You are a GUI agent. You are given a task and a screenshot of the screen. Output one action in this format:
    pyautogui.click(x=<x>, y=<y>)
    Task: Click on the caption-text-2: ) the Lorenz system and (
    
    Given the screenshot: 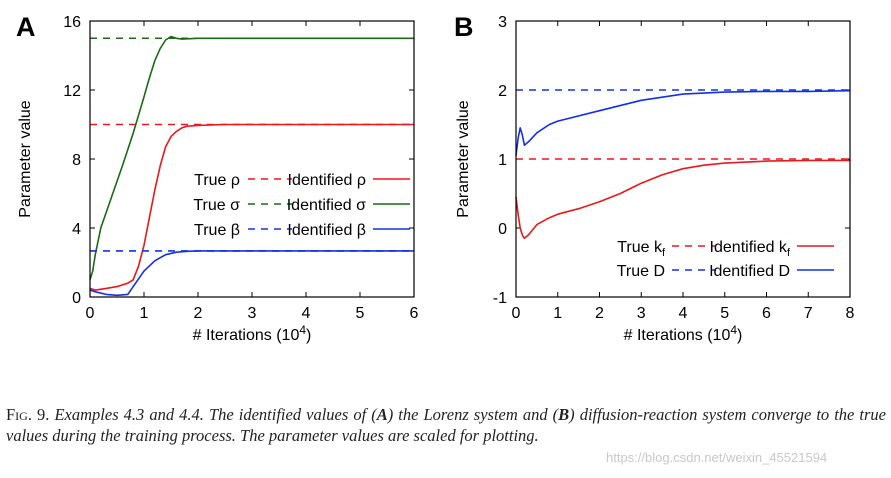 What is the action you would take?
    pyautogui.click(x=473, y=414)
    